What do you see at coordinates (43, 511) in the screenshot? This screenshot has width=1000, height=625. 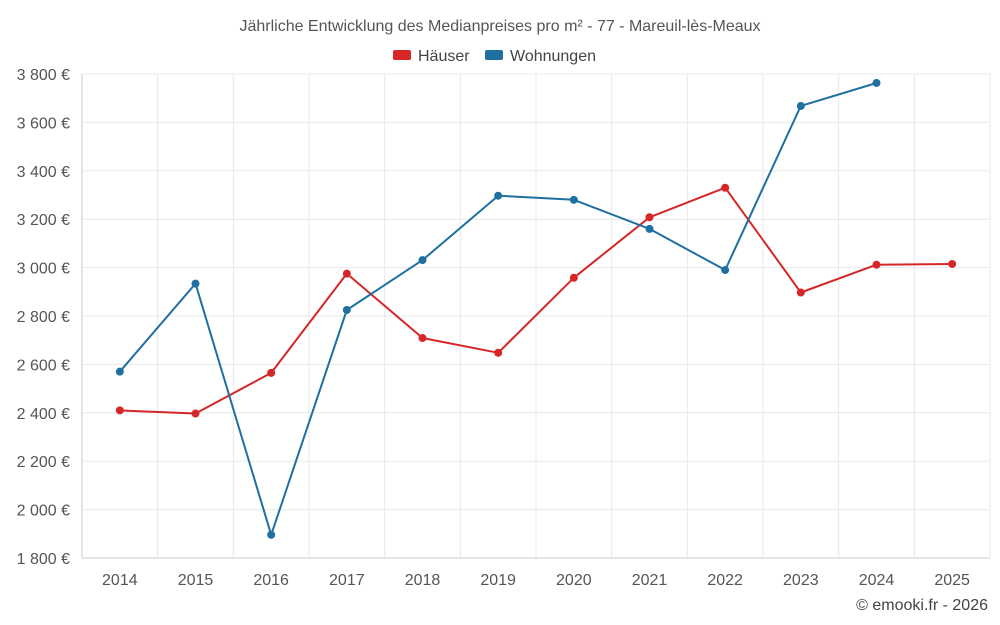 I see `y-tick-label: 2 000 €` at bounding box center [43, 511].